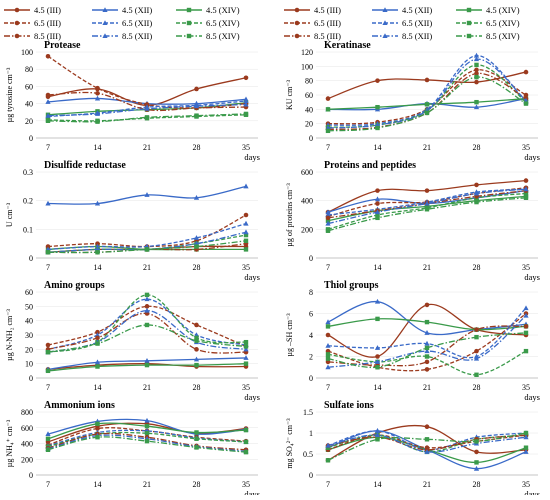  Describe the element at coordinates (289, 443) in the screenshot. I see `y-axis-label: mg SO₄²⁻ cm⁻³` at that location.